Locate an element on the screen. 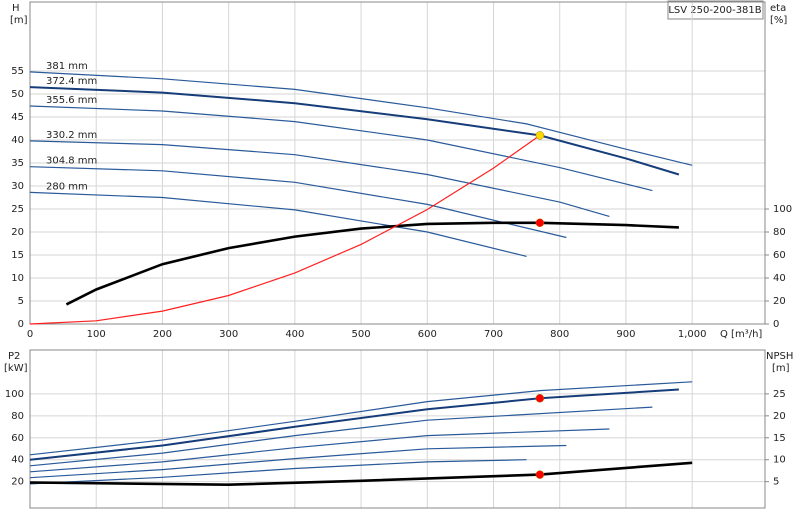  curve-label: 304.8 mm is located at coordinates (71, 161).